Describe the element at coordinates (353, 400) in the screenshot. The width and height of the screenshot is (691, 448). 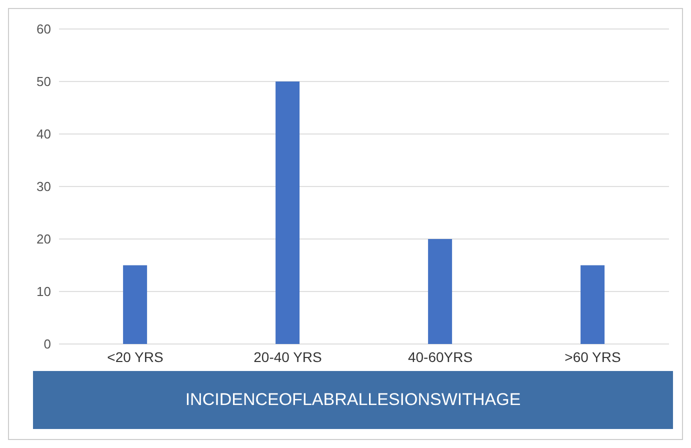
I see `text: INCIDENCEOFLABRALLESIONSWITHAGE` at that location.